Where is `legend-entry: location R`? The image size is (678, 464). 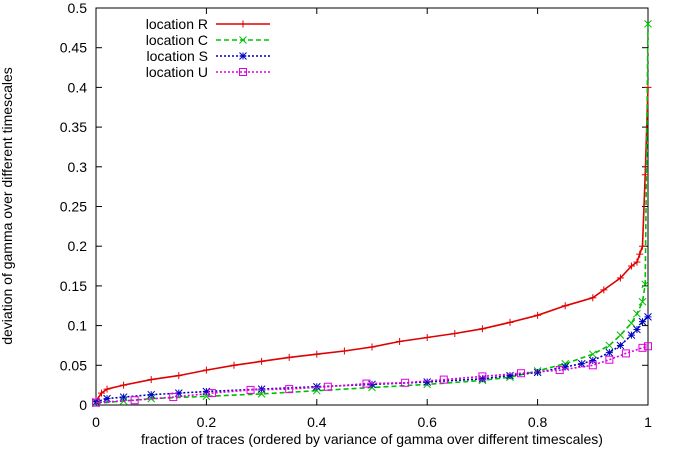
legend-entry: location R is located at coordinates (208, 24).